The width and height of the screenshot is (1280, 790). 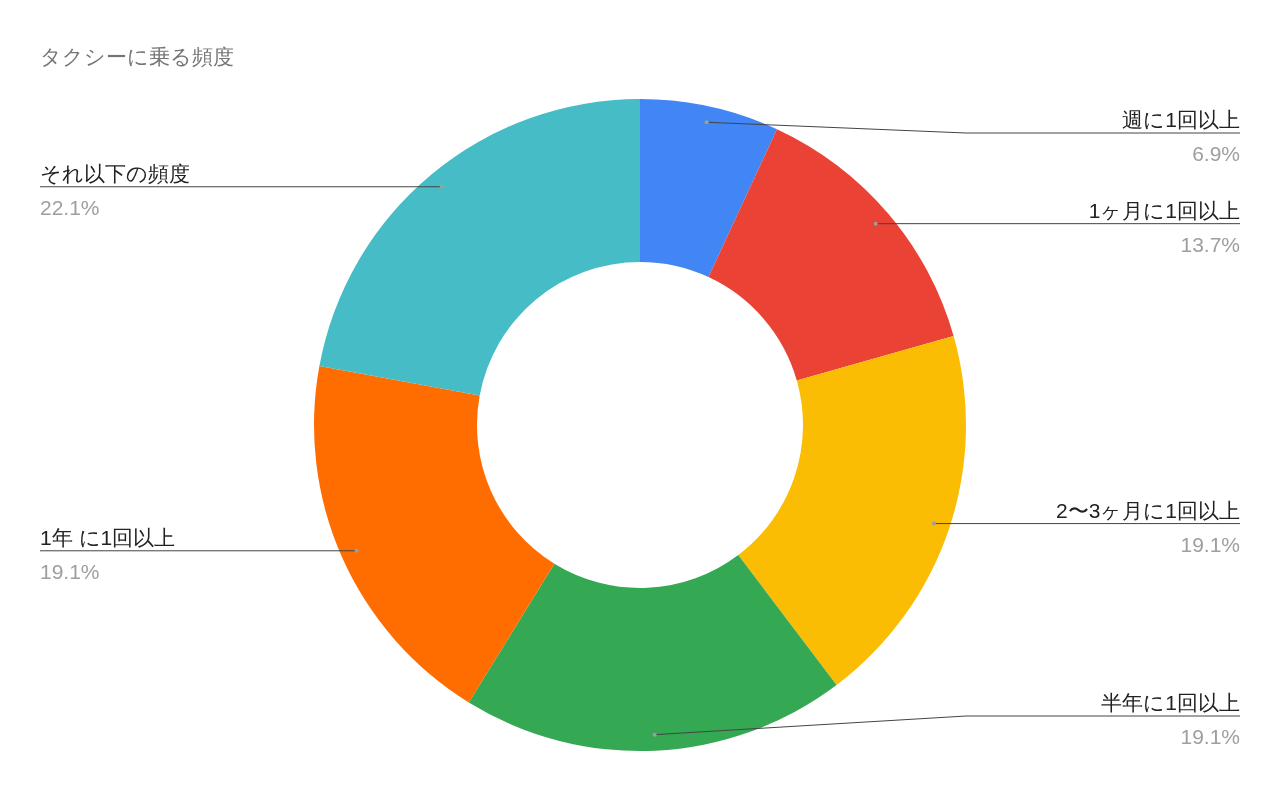 I want to click on value-label: 22.1%, so click(x=70, y=207).